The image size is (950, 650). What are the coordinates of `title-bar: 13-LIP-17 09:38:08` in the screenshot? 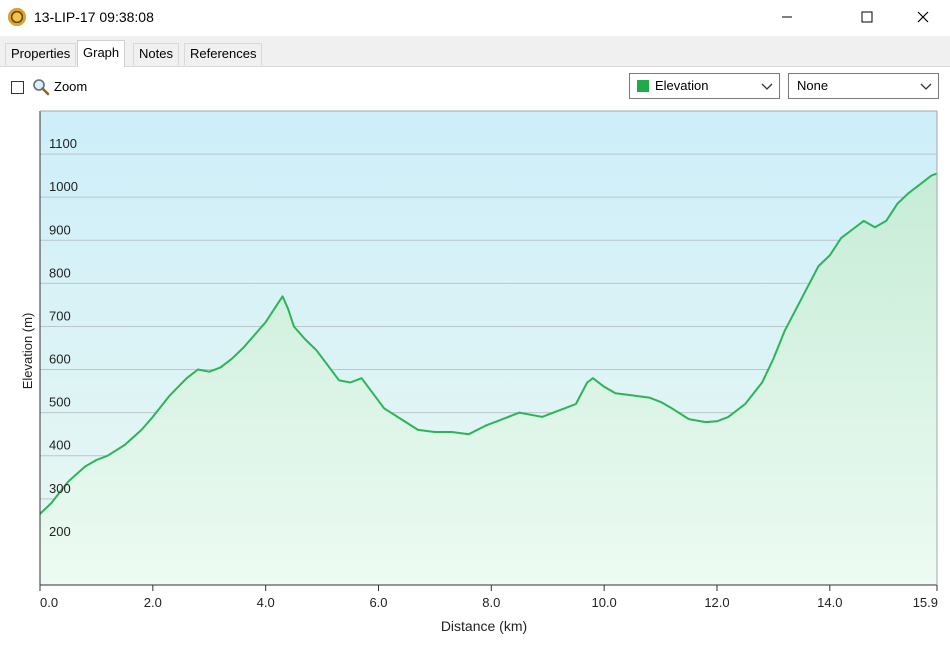 It's located at (475, 18).